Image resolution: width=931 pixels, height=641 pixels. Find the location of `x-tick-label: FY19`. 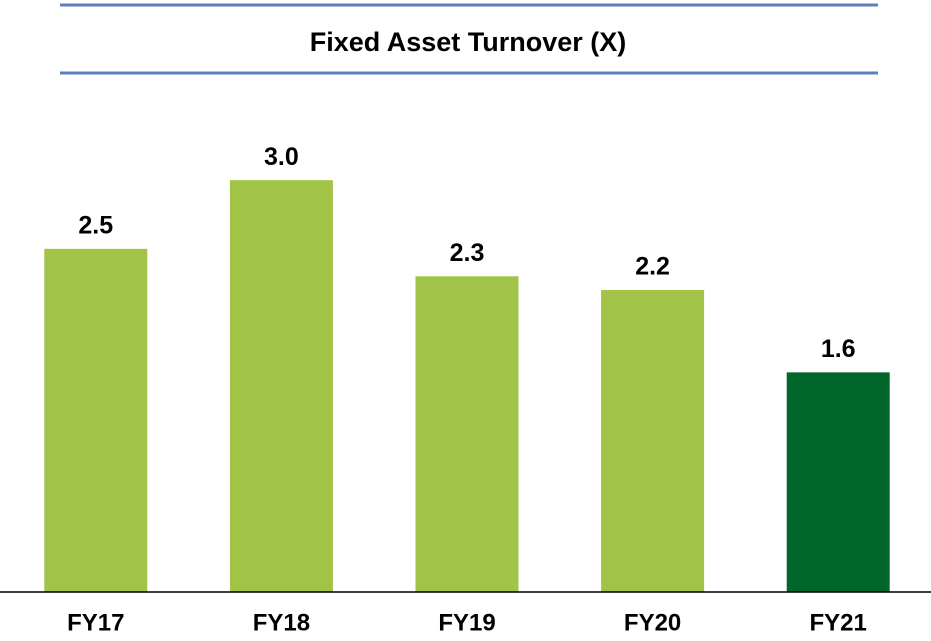

x-tick-label: FY19 is located at coordinates (466, 622).